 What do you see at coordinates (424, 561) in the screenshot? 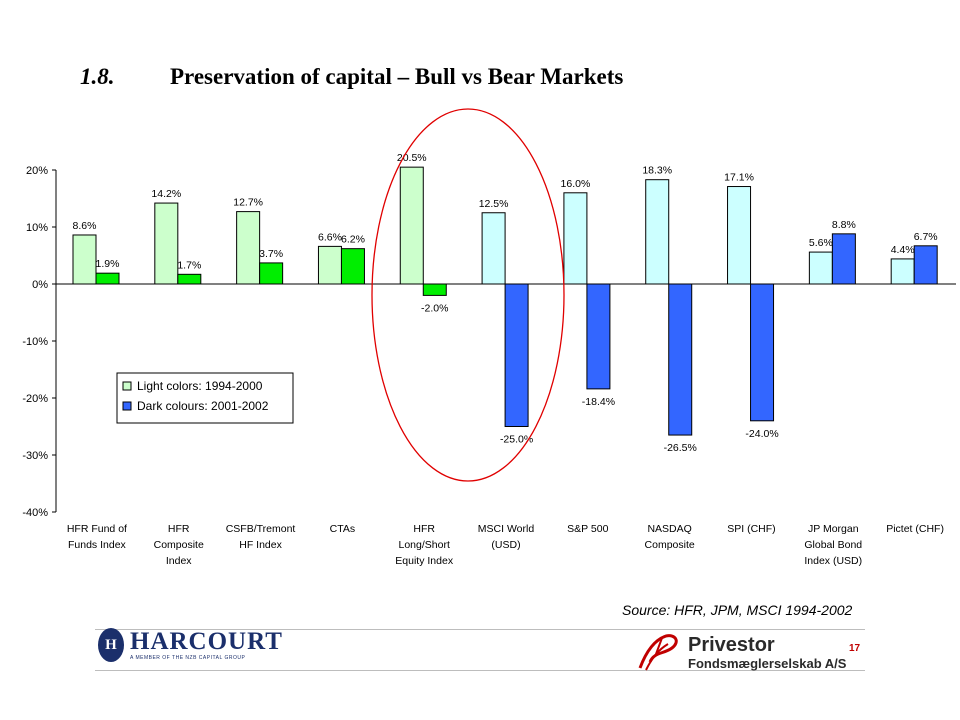
I see `x-category-label: Equity Index` at bounding box center [424, 561].